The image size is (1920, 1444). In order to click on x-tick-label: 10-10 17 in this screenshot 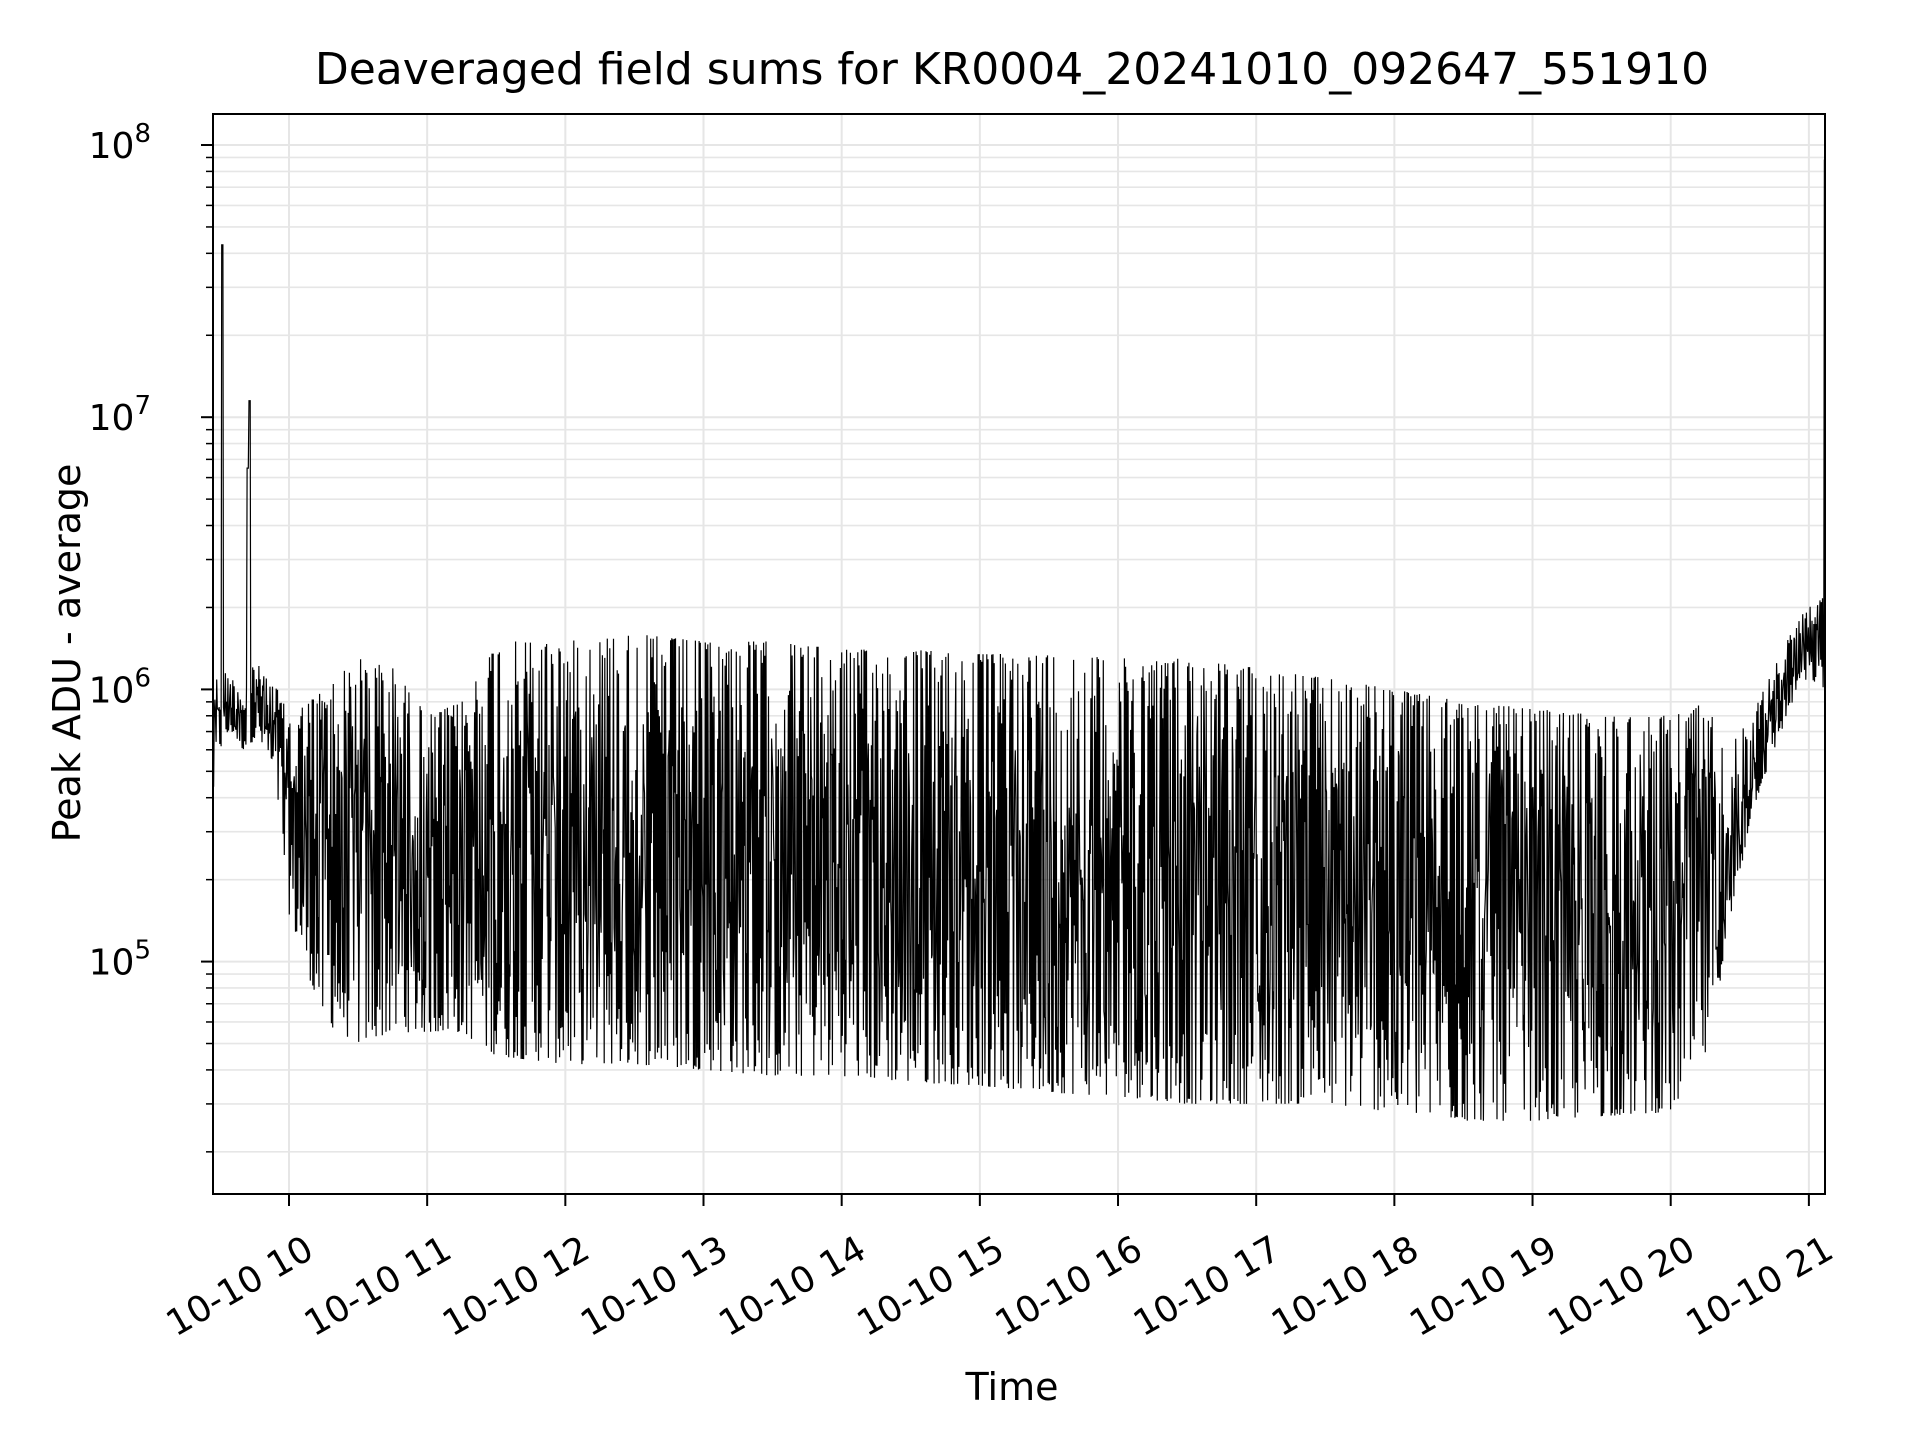, I will do `click(1207, 1286)`.